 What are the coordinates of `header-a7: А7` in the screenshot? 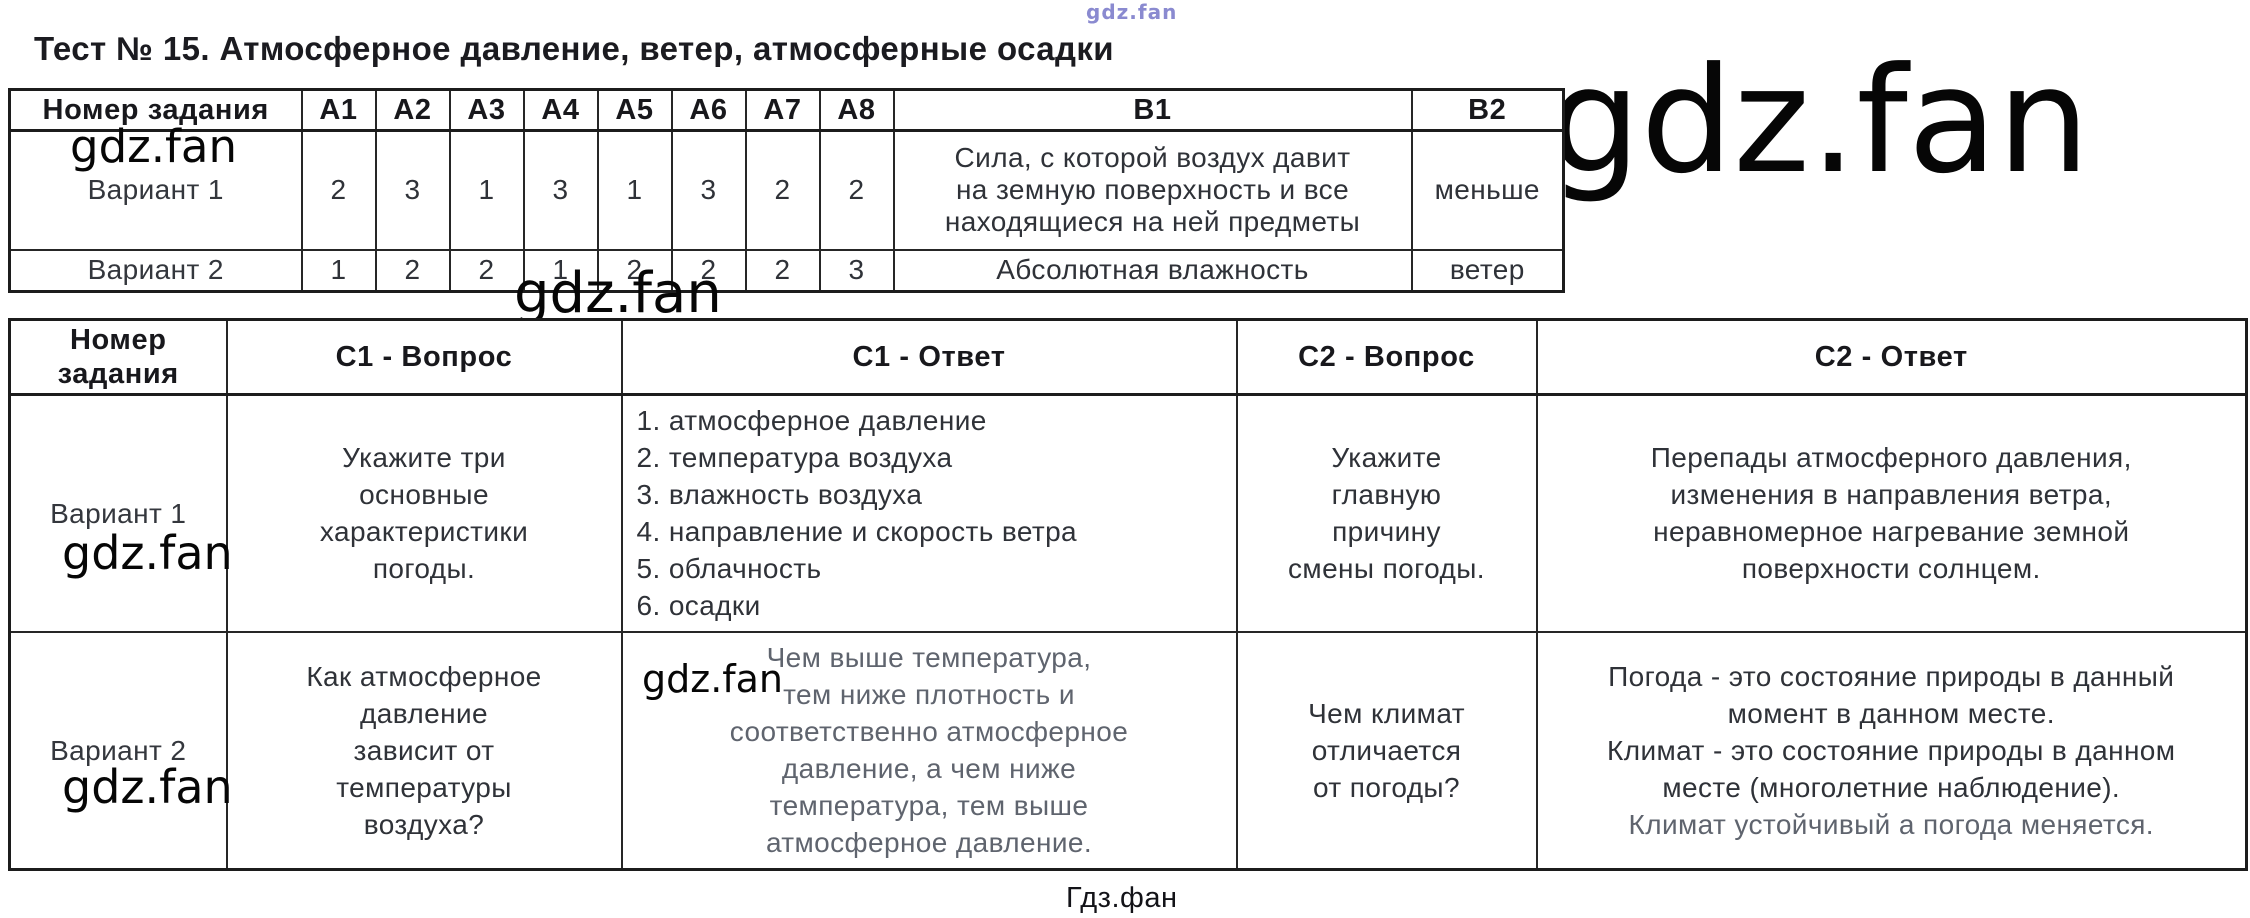 It's located at (782, 110).